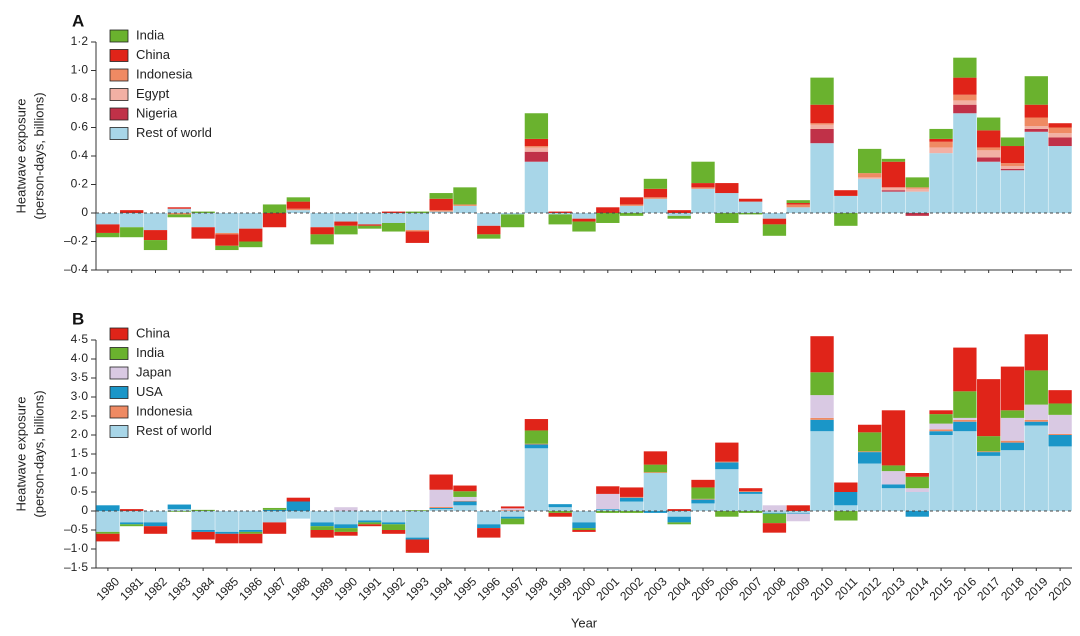  Describe the element at coordinates (417, 546) in the screenshot. I see `bar-segment-china-1993` at that location.